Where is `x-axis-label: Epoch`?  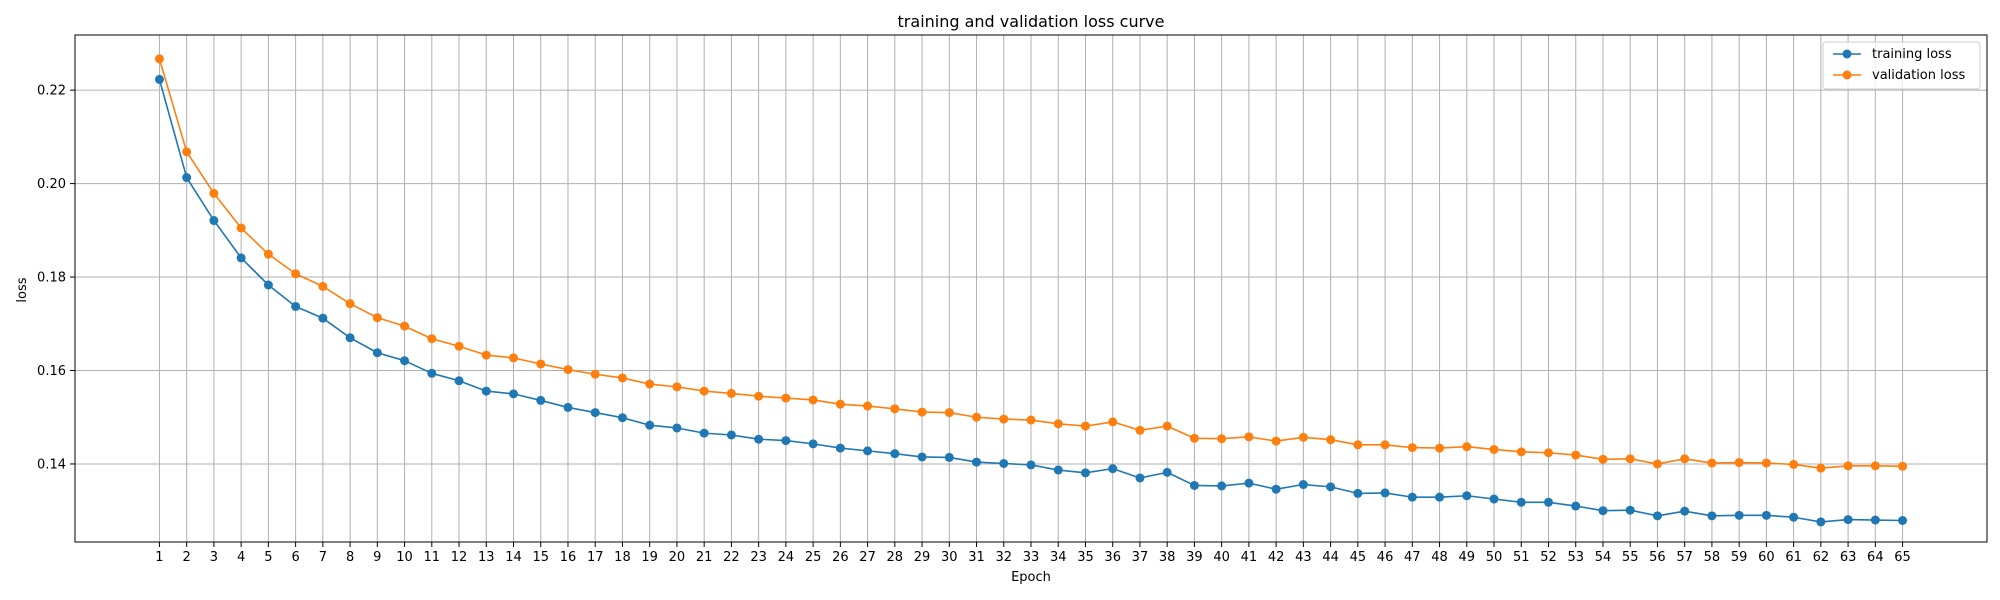 x-axis-label: Epoch is located at coordinates (1031, 577).